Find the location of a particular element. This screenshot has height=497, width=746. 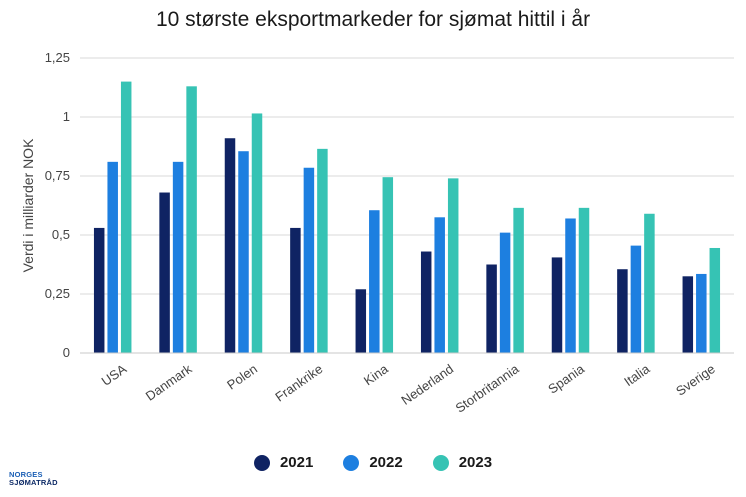

bar-2021-danmark is located at coordinates (164, 272).